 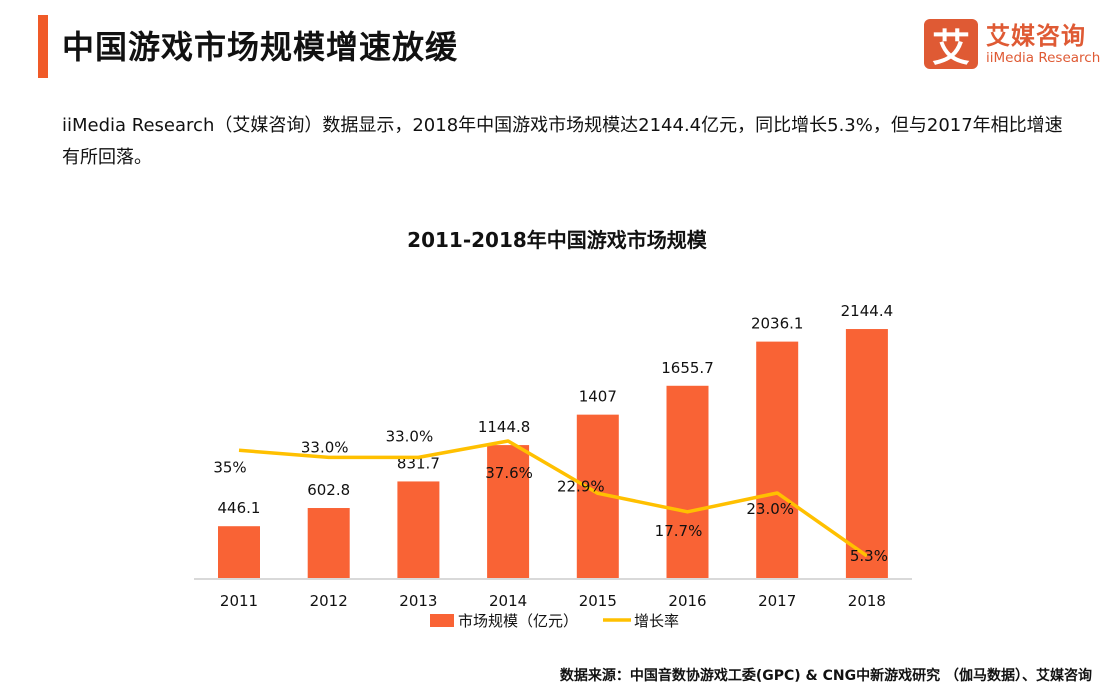 I want to click on x-tick-2012: 2012, so click(x=329, y=601).